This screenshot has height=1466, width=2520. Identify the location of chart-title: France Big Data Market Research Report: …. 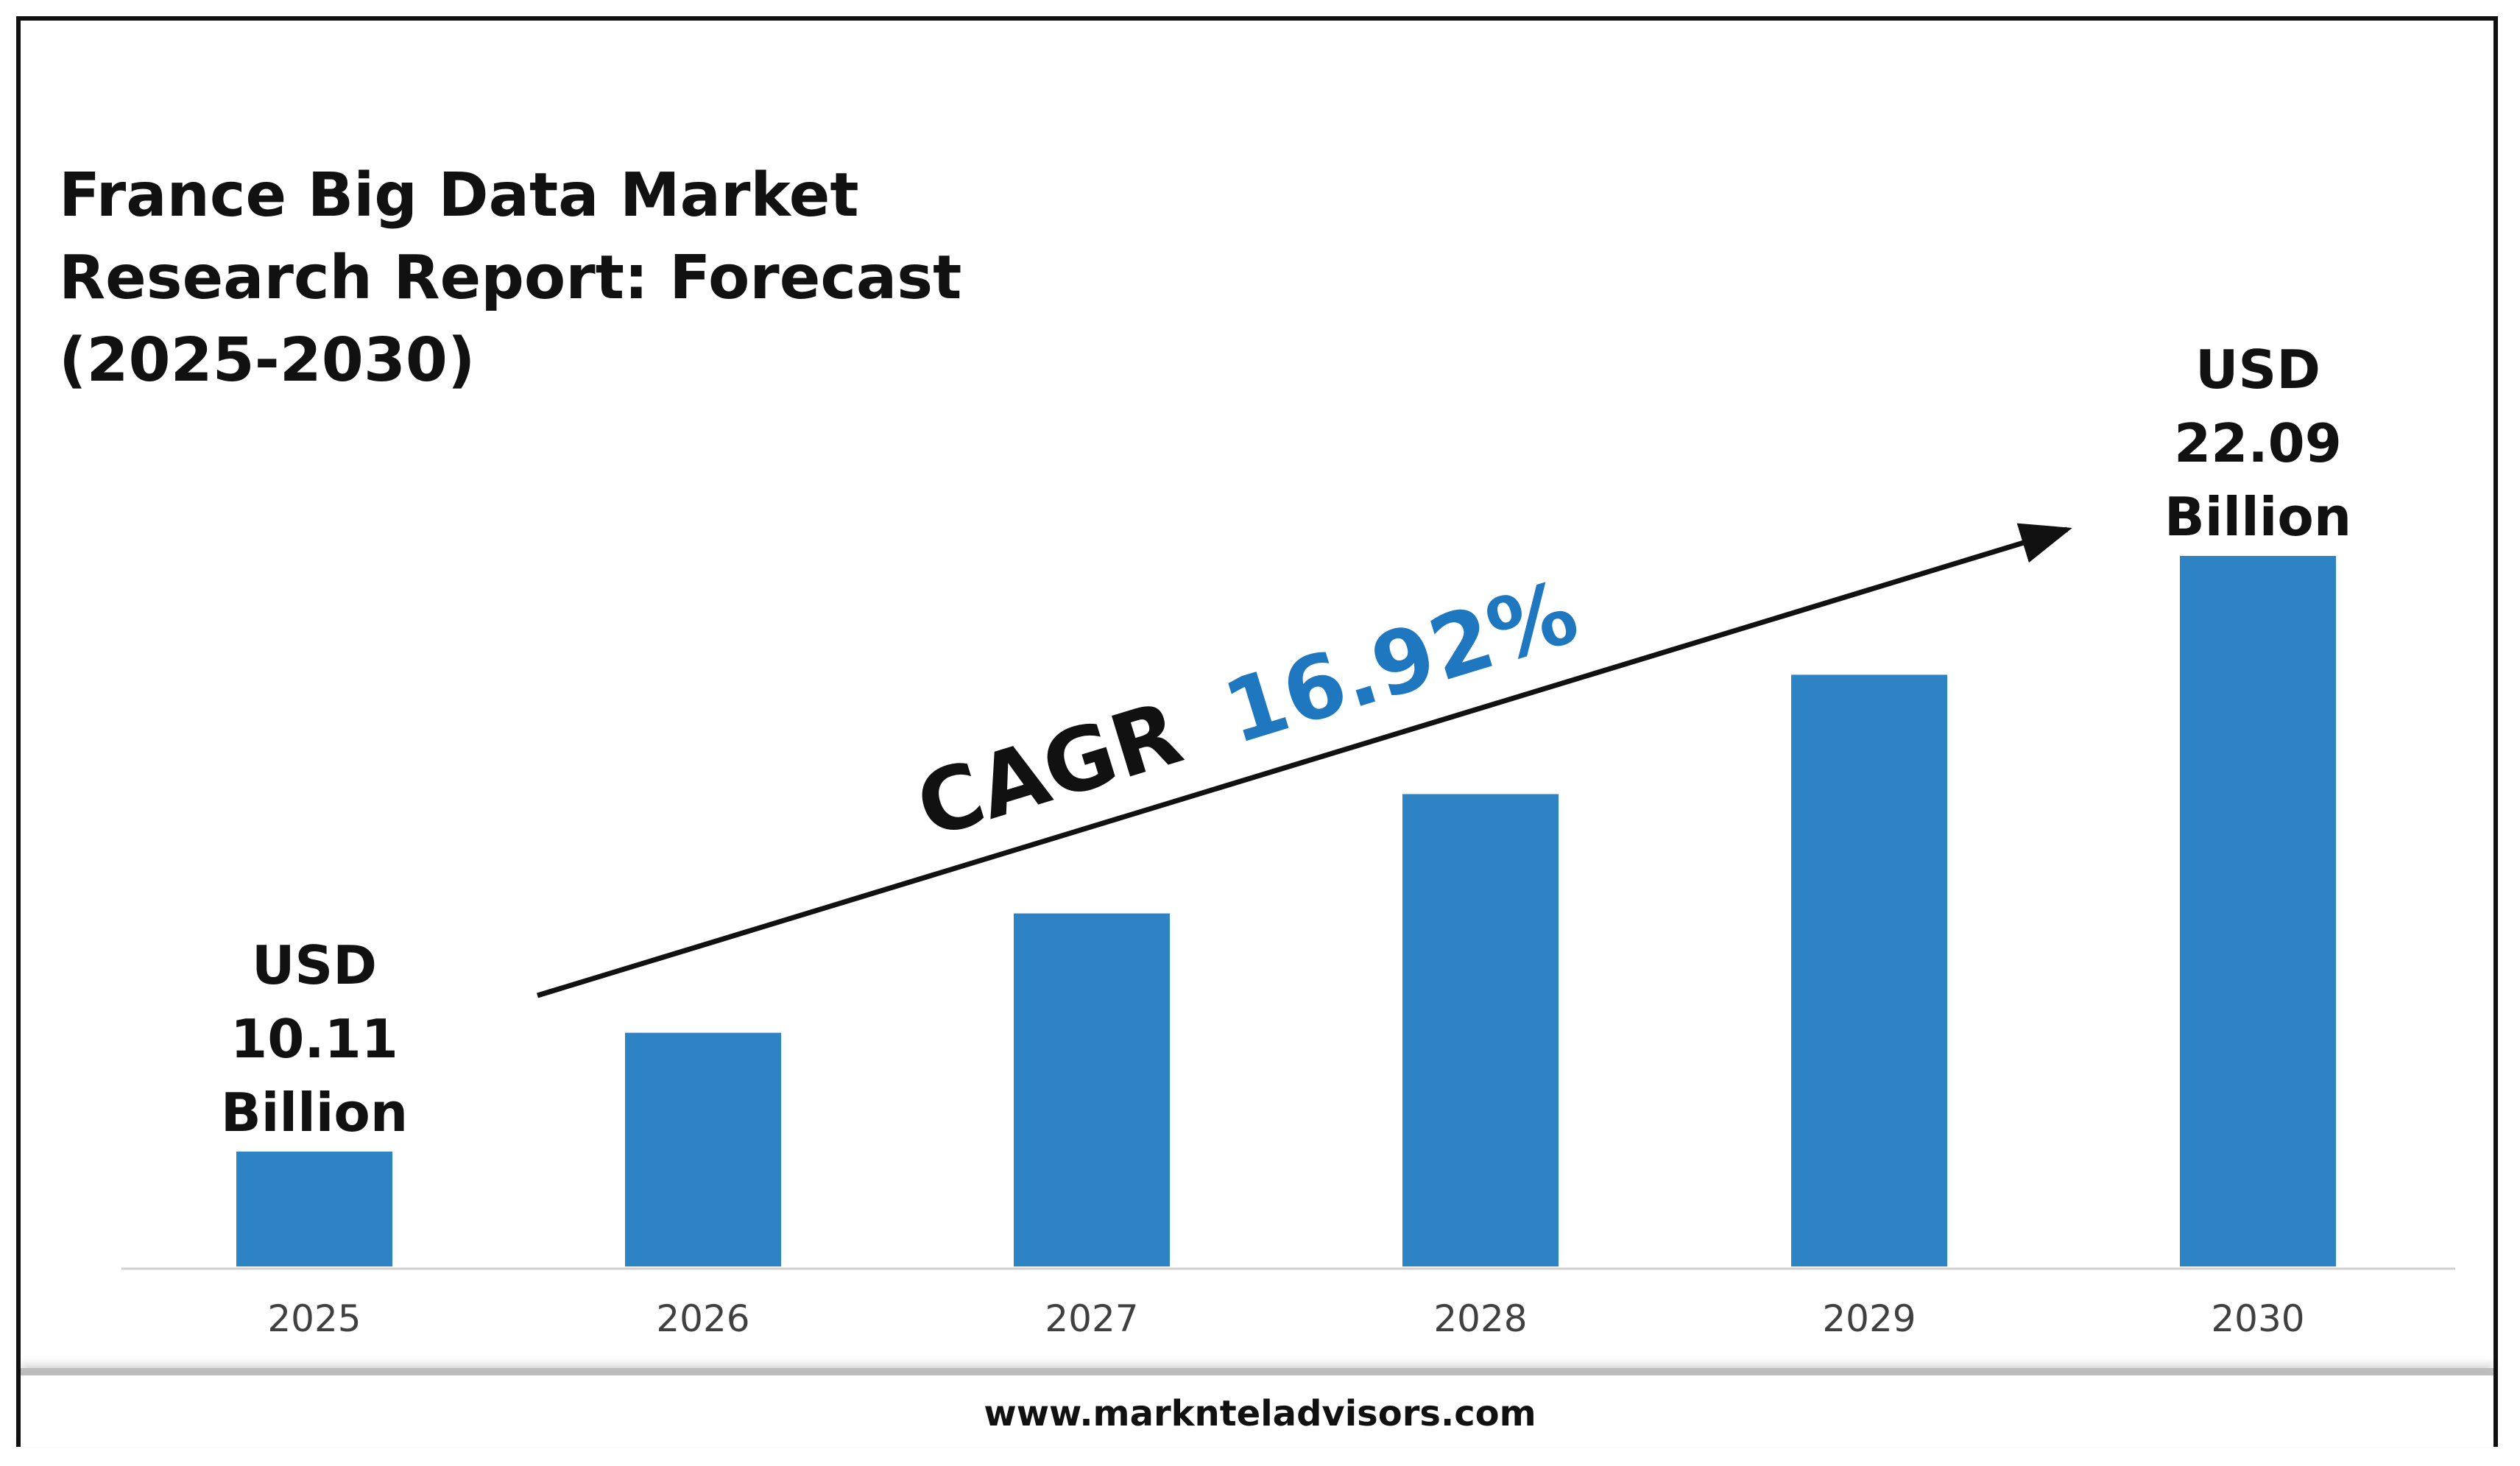
(537, 278).